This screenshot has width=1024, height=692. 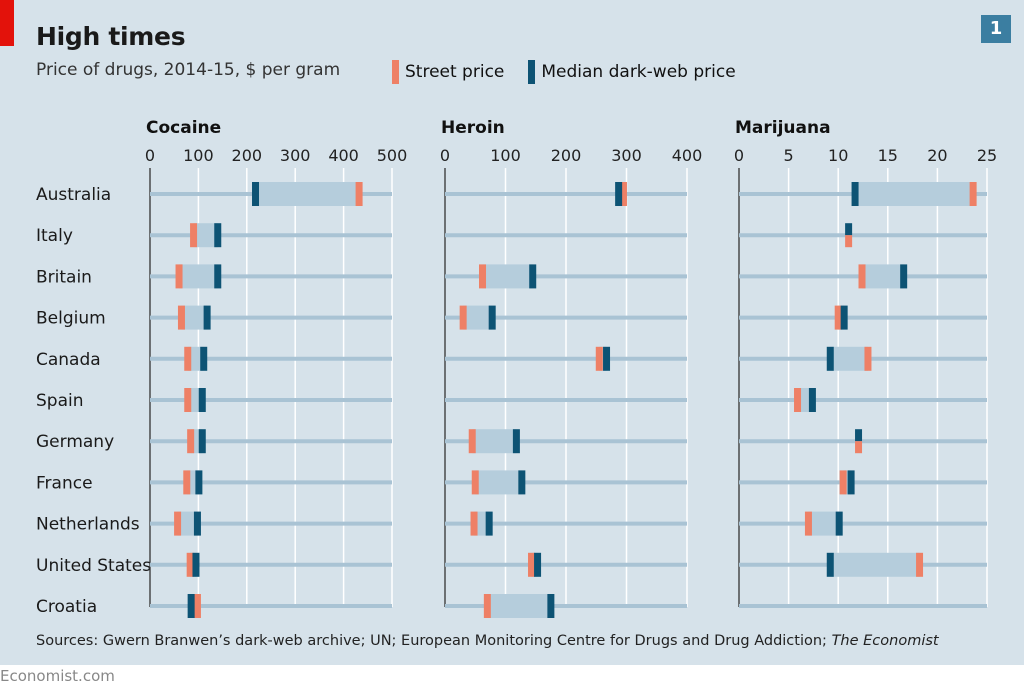 I want to click on source-italic: The Economist, so click(x=885, y=641).